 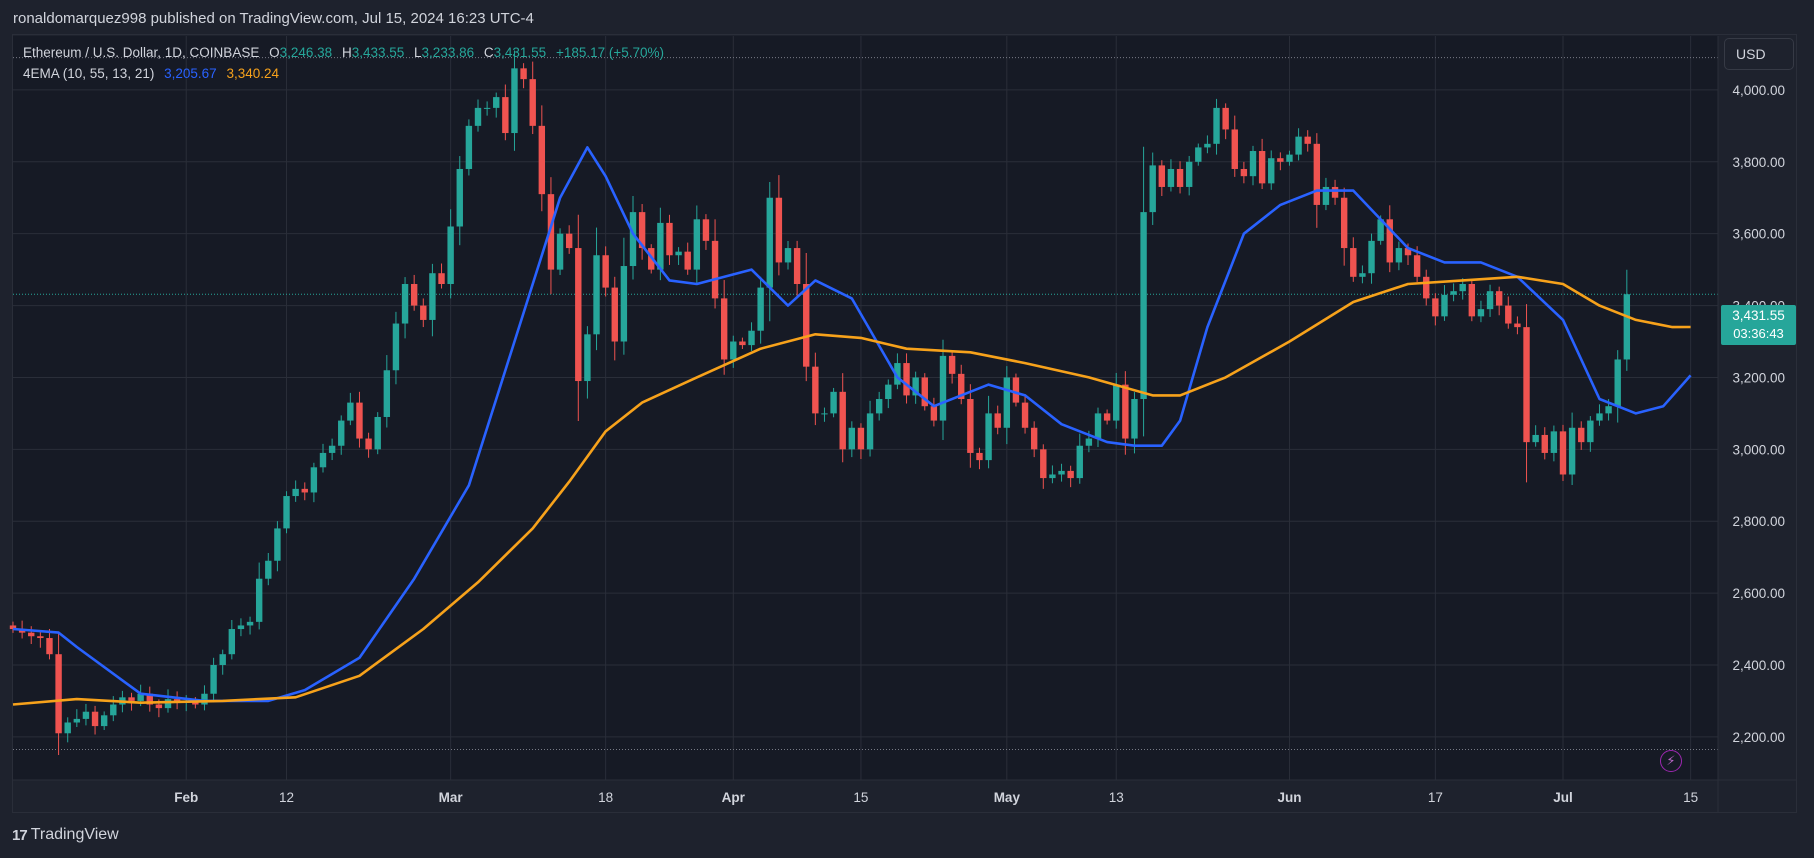 What do you see at coordinates (1759, 54) in the screenshot?
I see `currency-button: USD` at bounding box center [1759, 54].